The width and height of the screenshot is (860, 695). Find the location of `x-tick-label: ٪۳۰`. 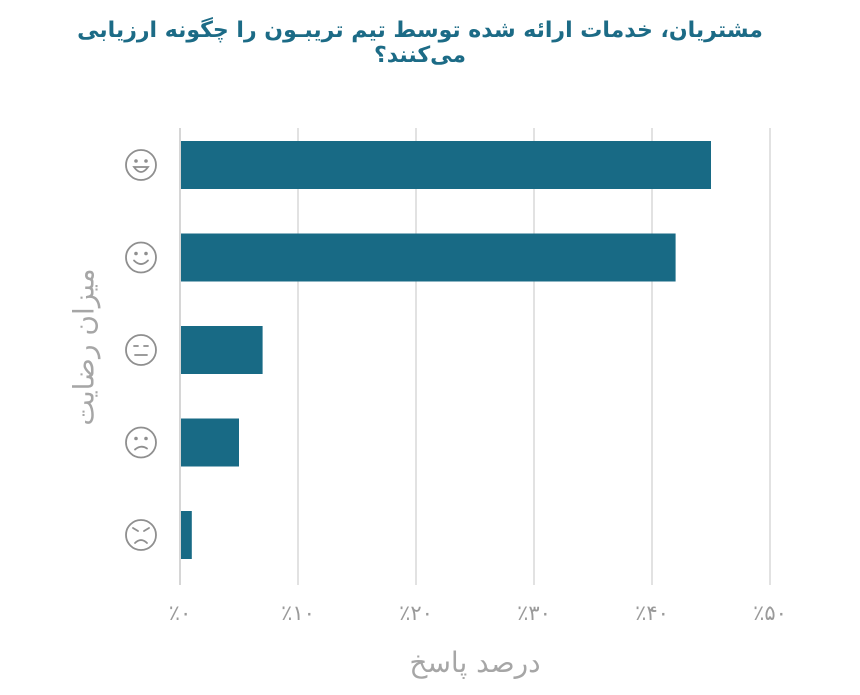

x-tick-label: ٪۳۰ is located at coordinates (534, 613).